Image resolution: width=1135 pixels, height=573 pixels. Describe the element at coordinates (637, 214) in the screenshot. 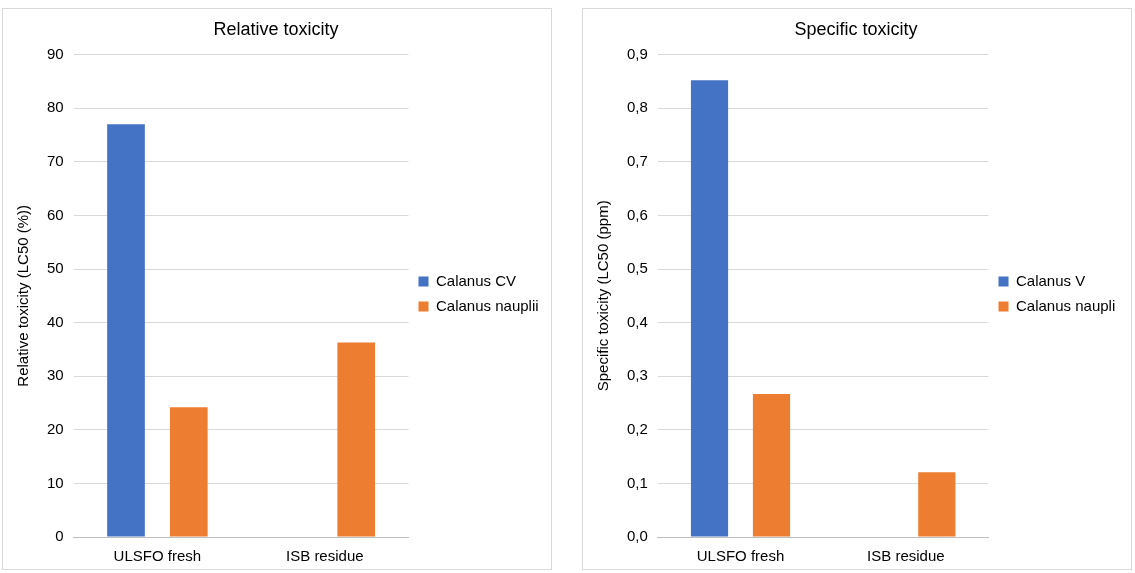

I see `y-tick-label: 0,6` at that location.